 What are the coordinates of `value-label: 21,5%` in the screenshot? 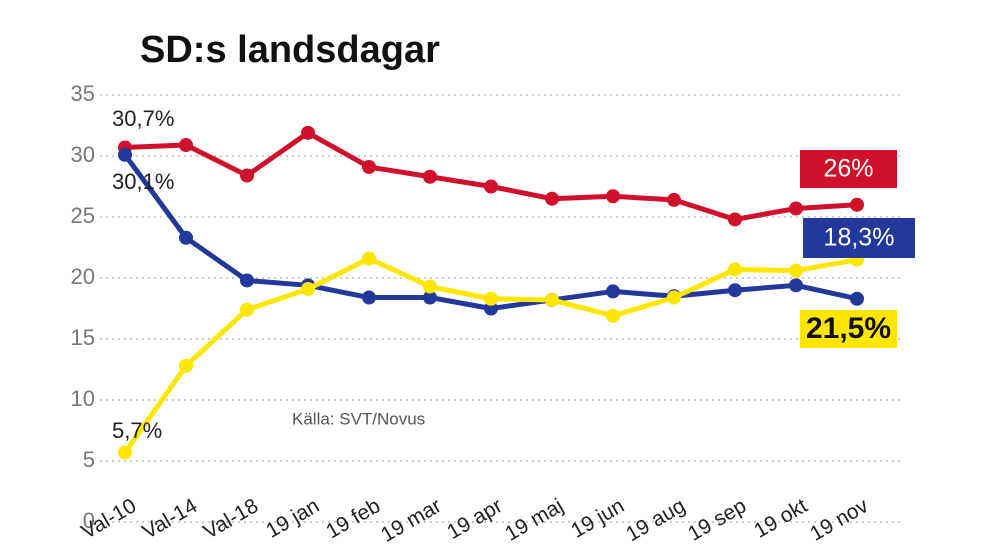 It's located at (848, 328).